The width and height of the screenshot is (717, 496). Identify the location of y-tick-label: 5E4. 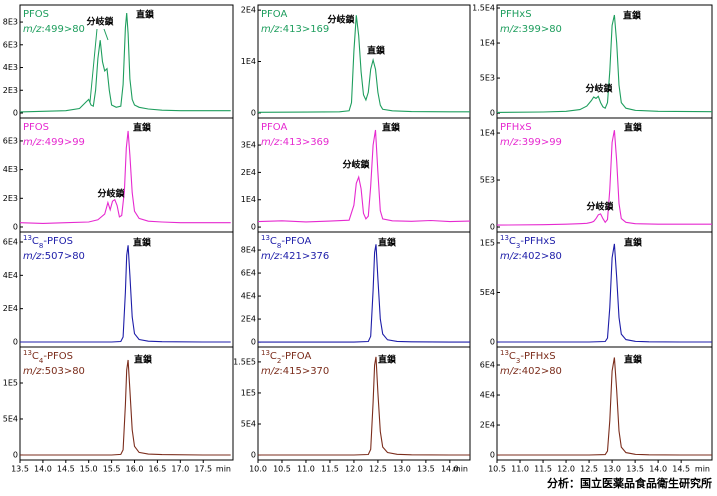
(248, 423).